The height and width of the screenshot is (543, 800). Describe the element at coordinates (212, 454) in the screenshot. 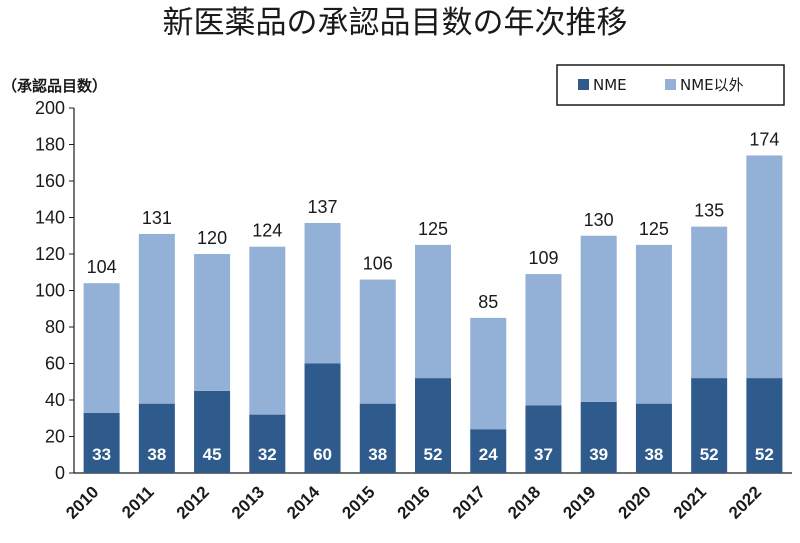

I see `nme-value-label: 45` at that location.